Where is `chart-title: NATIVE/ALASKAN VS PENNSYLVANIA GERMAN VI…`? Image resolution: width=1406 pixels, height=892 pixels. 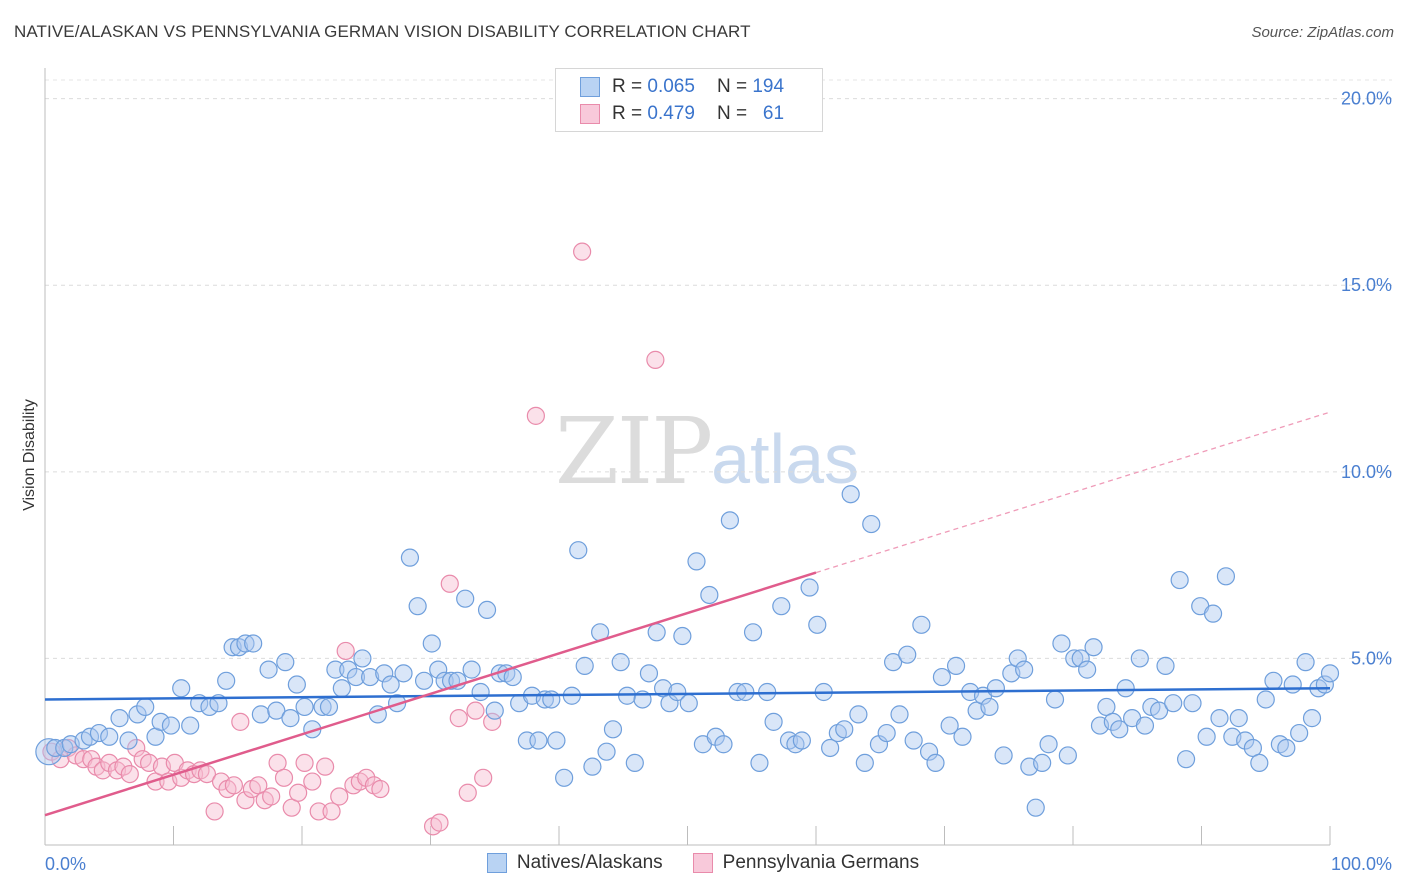
chart-title: NATIVE/ALASKAN VS PENNSYLVANIA GERMAN VI… is located at coordinates (382, 31).